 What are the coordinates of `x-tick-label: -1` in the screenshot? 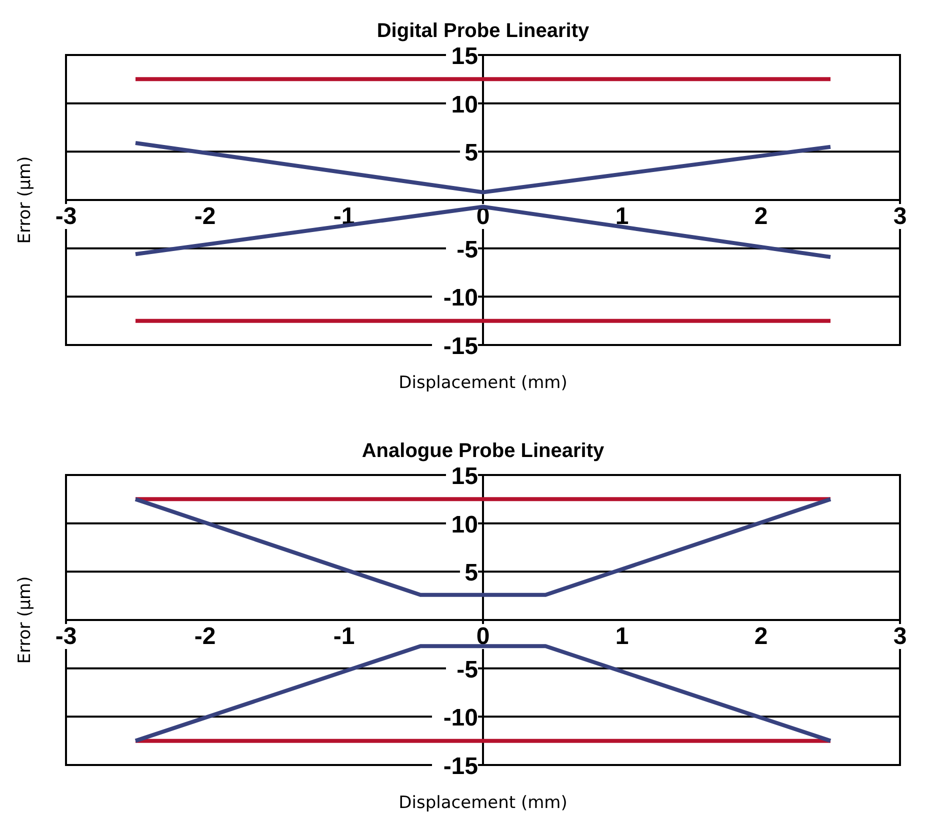 It's located at (344, 636).